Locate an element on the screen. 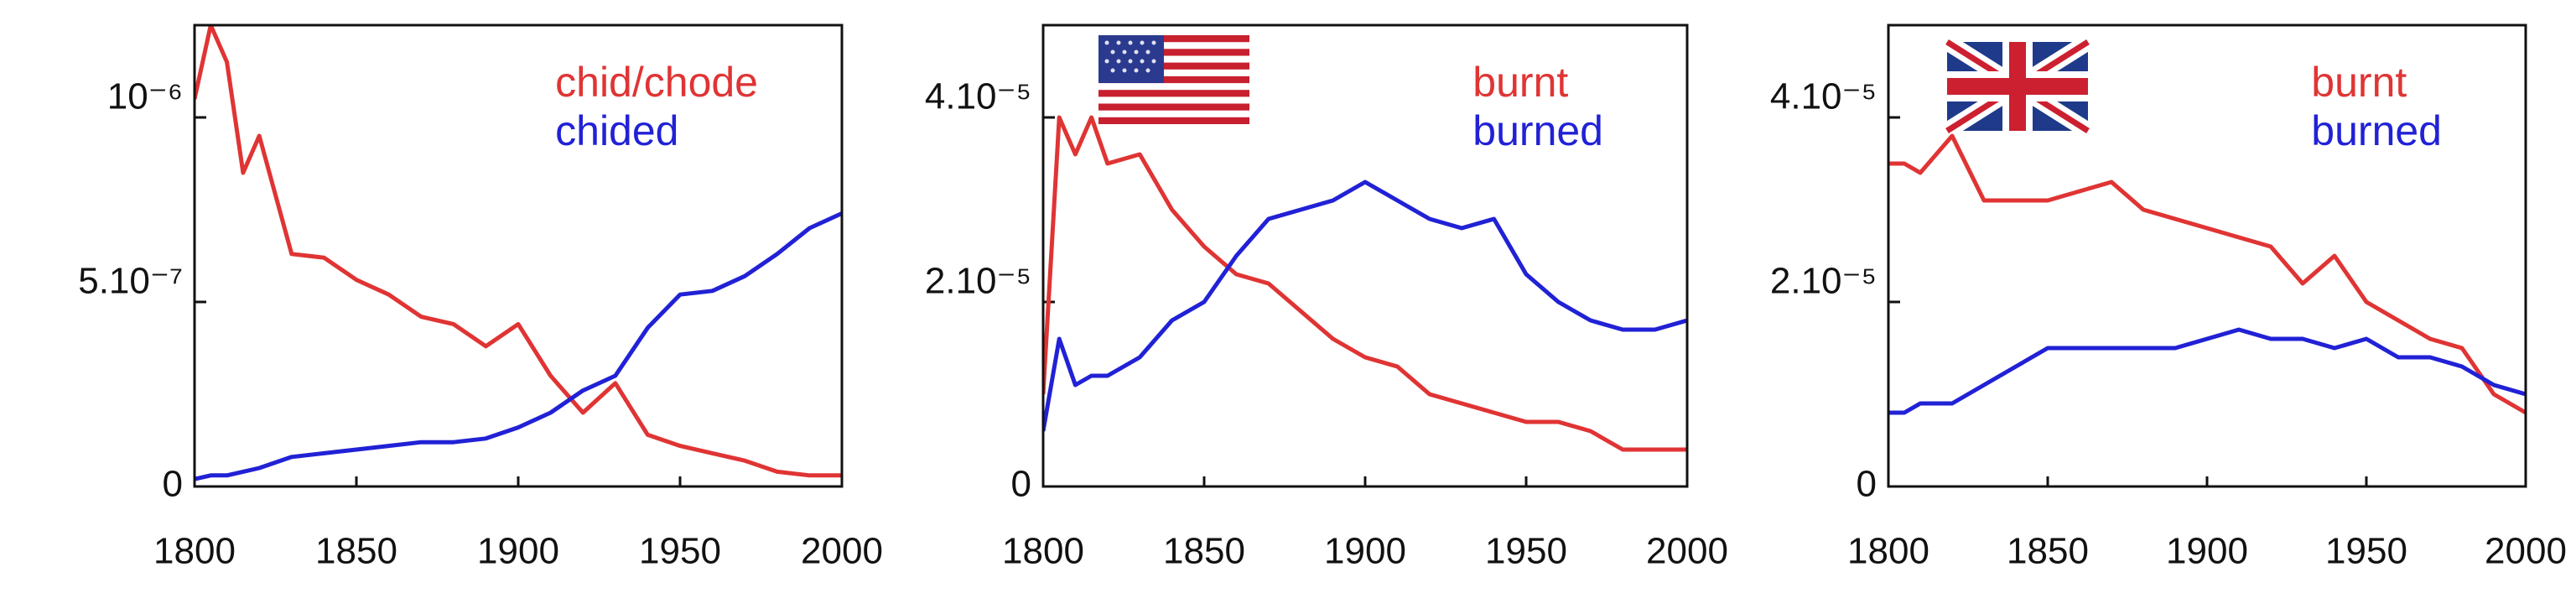 The image size is (2576, 593). y-tick-label: 10⁻⁶ is located at coordinates (145, 96).